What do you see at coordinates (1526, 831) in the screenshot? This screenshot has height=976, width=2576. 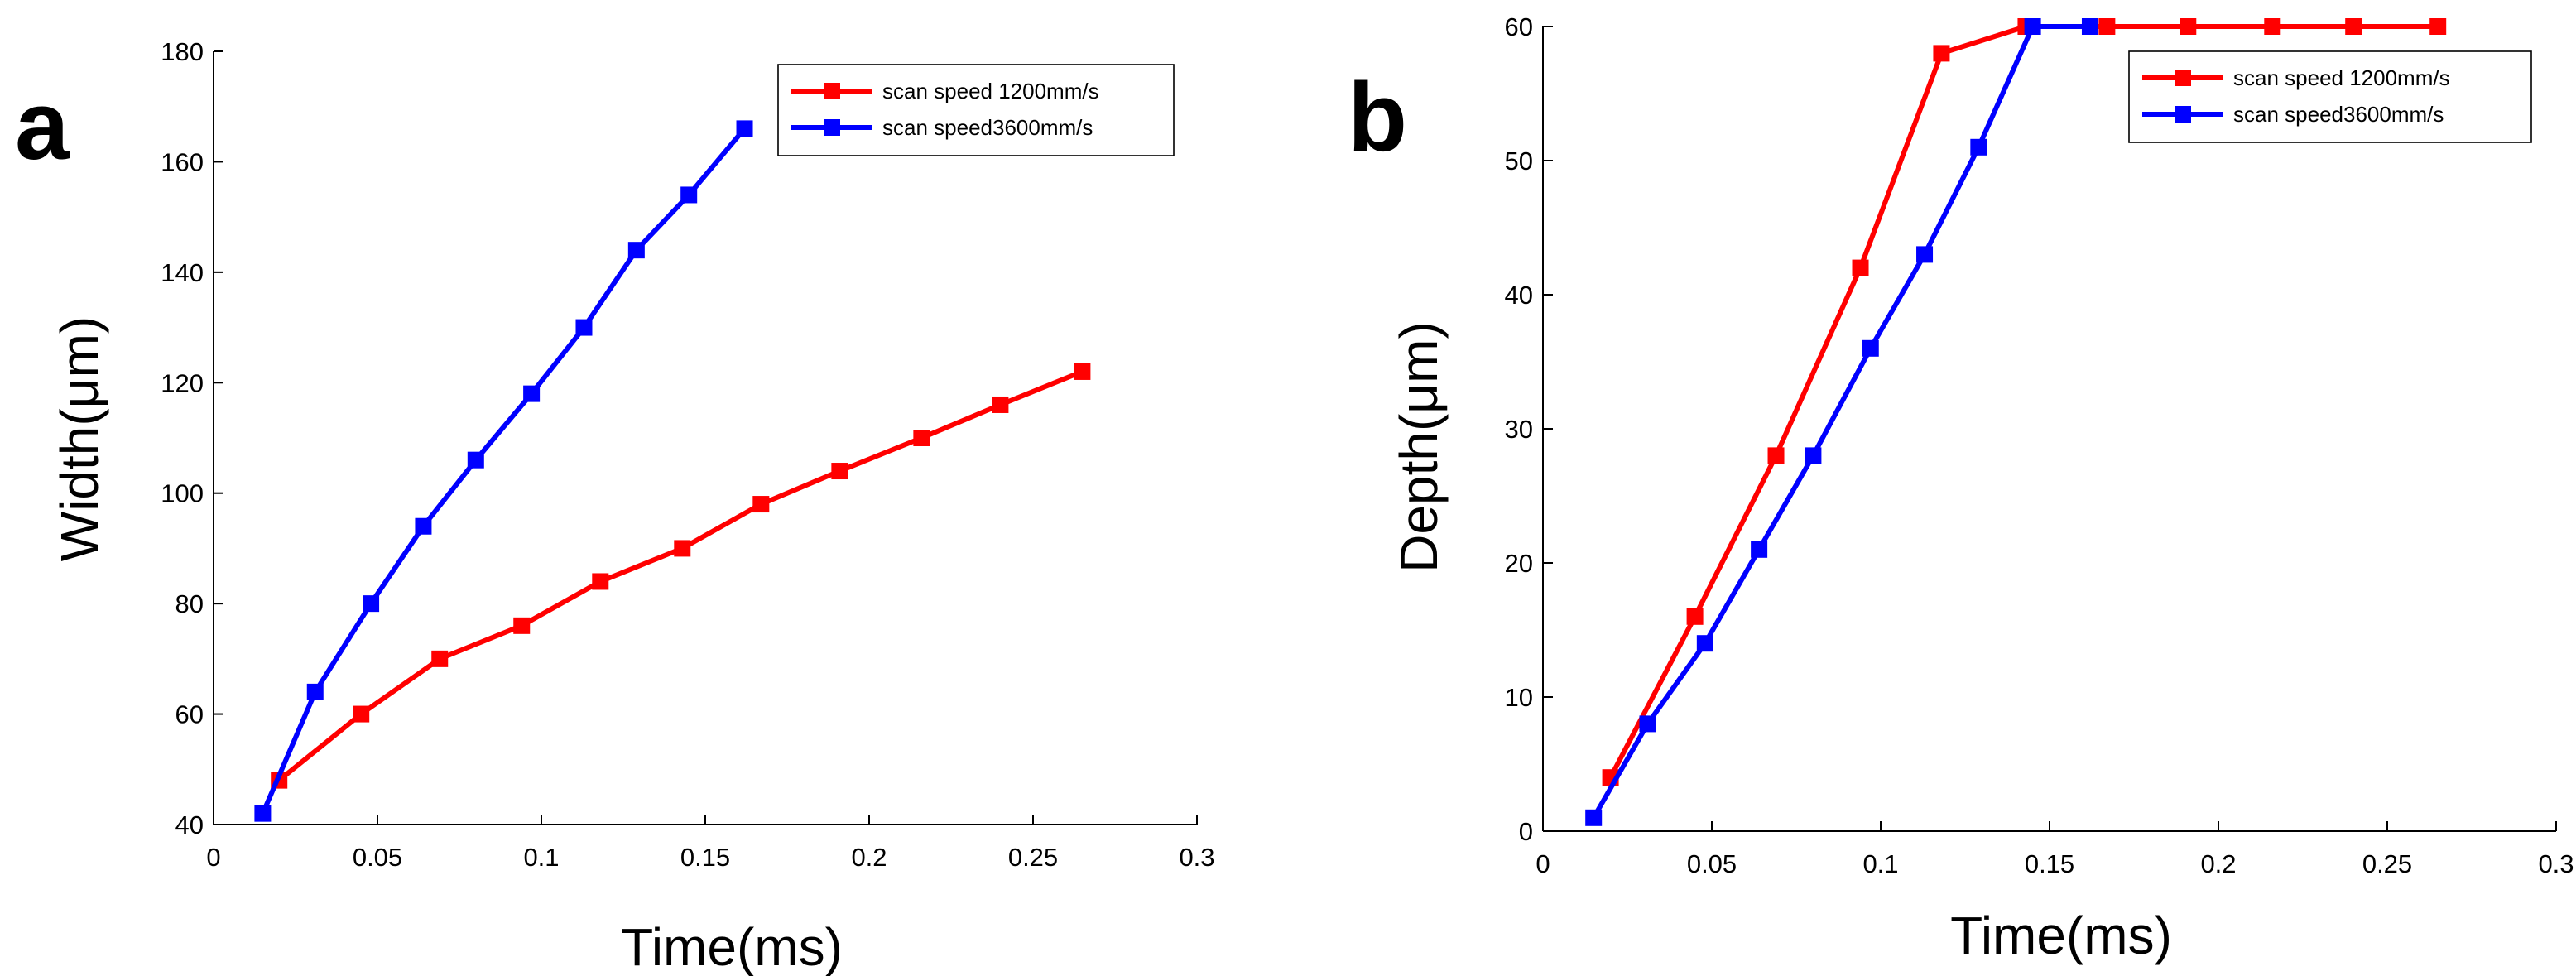 I see `y-tick-label: 0` at bounding box center [1526, 831].